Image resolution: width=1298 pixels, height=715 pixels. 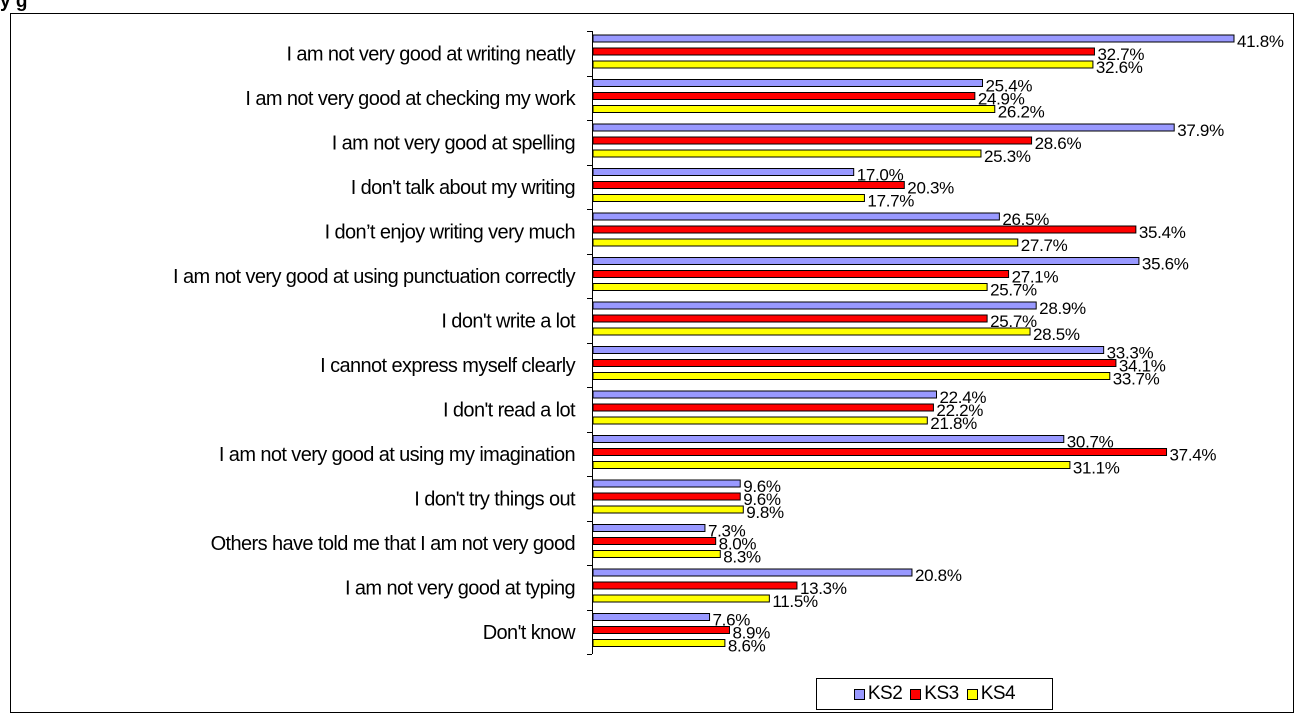 What do you see at coordinates (953, 423) in the screenshot?
I see `data-label: 21.8%` at bounding box center [953, 423].